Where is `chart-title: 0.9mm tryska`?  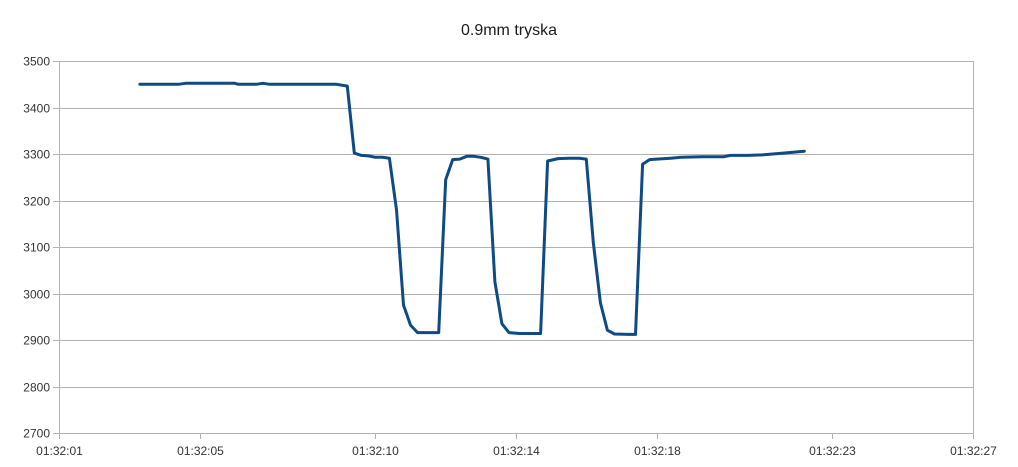
chart-title: 0.9mm tryska is located at coordinates (509, 30).